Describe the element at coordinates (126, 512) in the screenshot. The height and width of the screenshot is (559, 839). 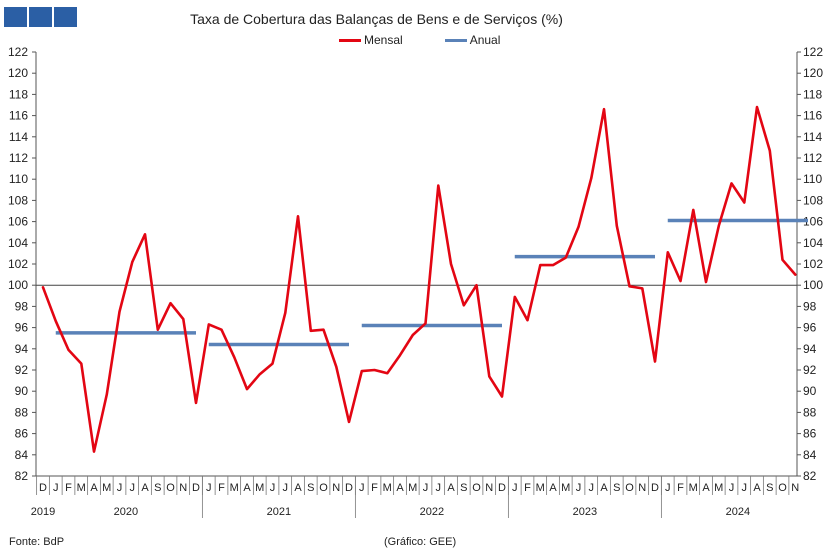
I see `x-year-label: 2020` at that location.